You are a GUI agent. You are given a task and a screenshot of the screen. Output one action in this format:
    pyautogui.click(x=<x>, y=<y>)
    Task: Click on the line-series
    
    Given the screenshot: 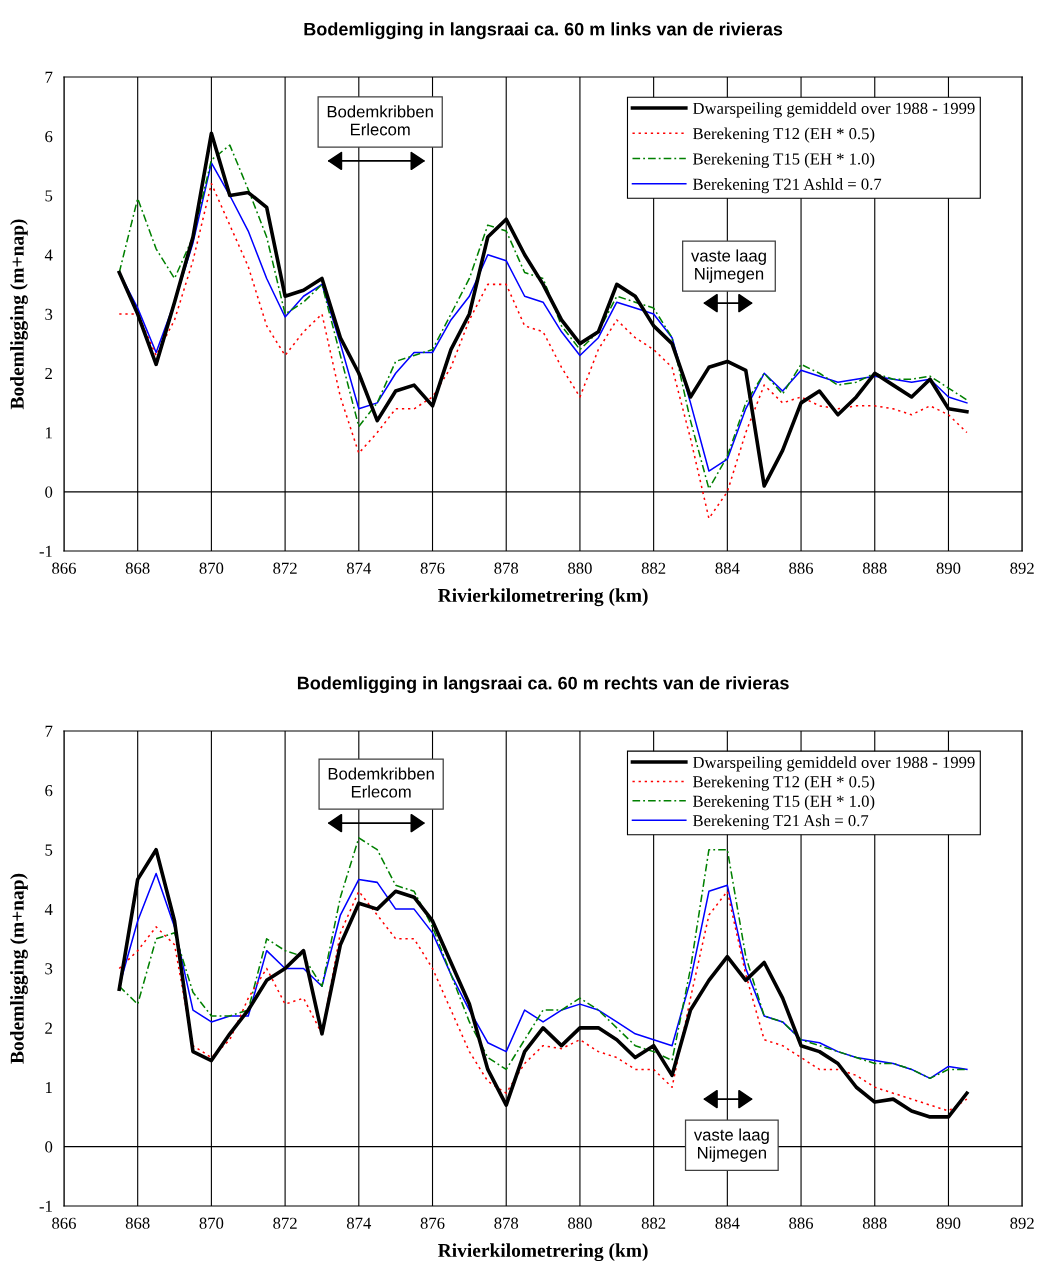 What is the action you would take?
    pyautogui.click(x=543, y=1001)
    